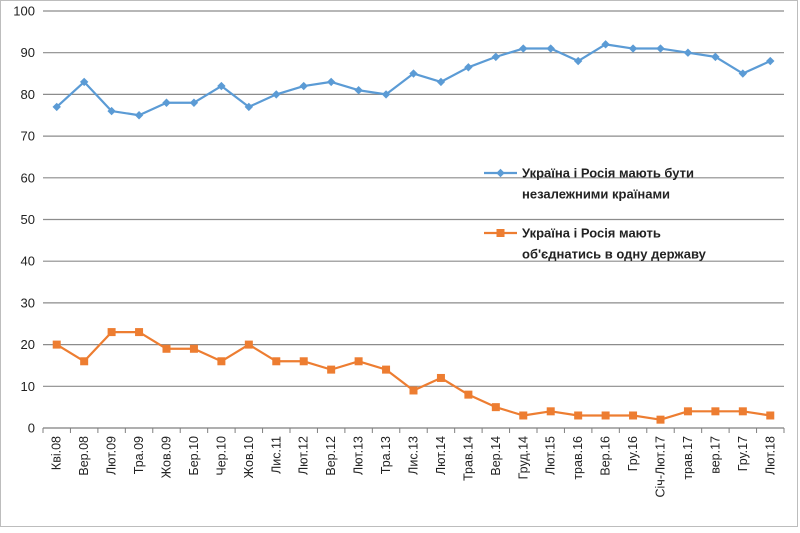 The height and width of the screenshot is (533, 800). What do you see at coordinates (84, 456) in the screenshot?
I see `x-tick-label: Вер.08` at bounding box center [84, 456].